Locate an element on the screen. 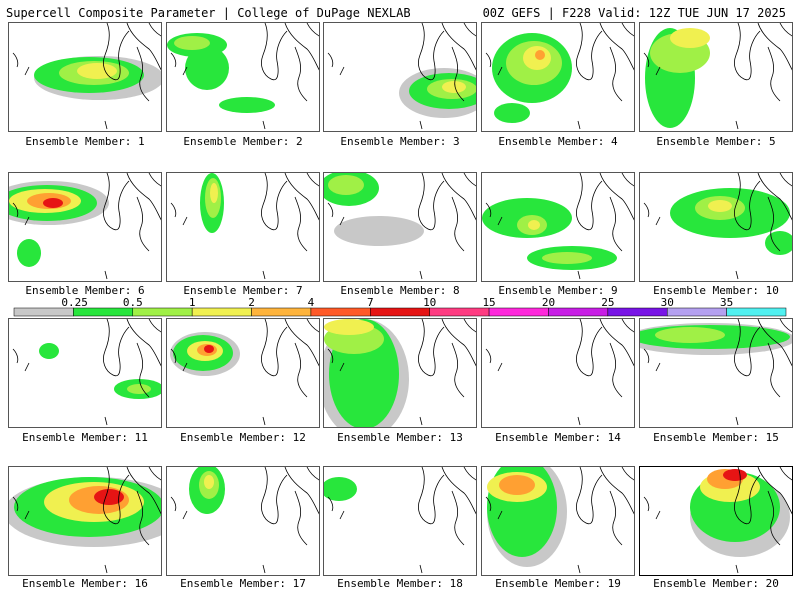 This screenshot has height=600, width=800. panel-label: Ensemble Member: 20 is located at coordinates (716, 583).